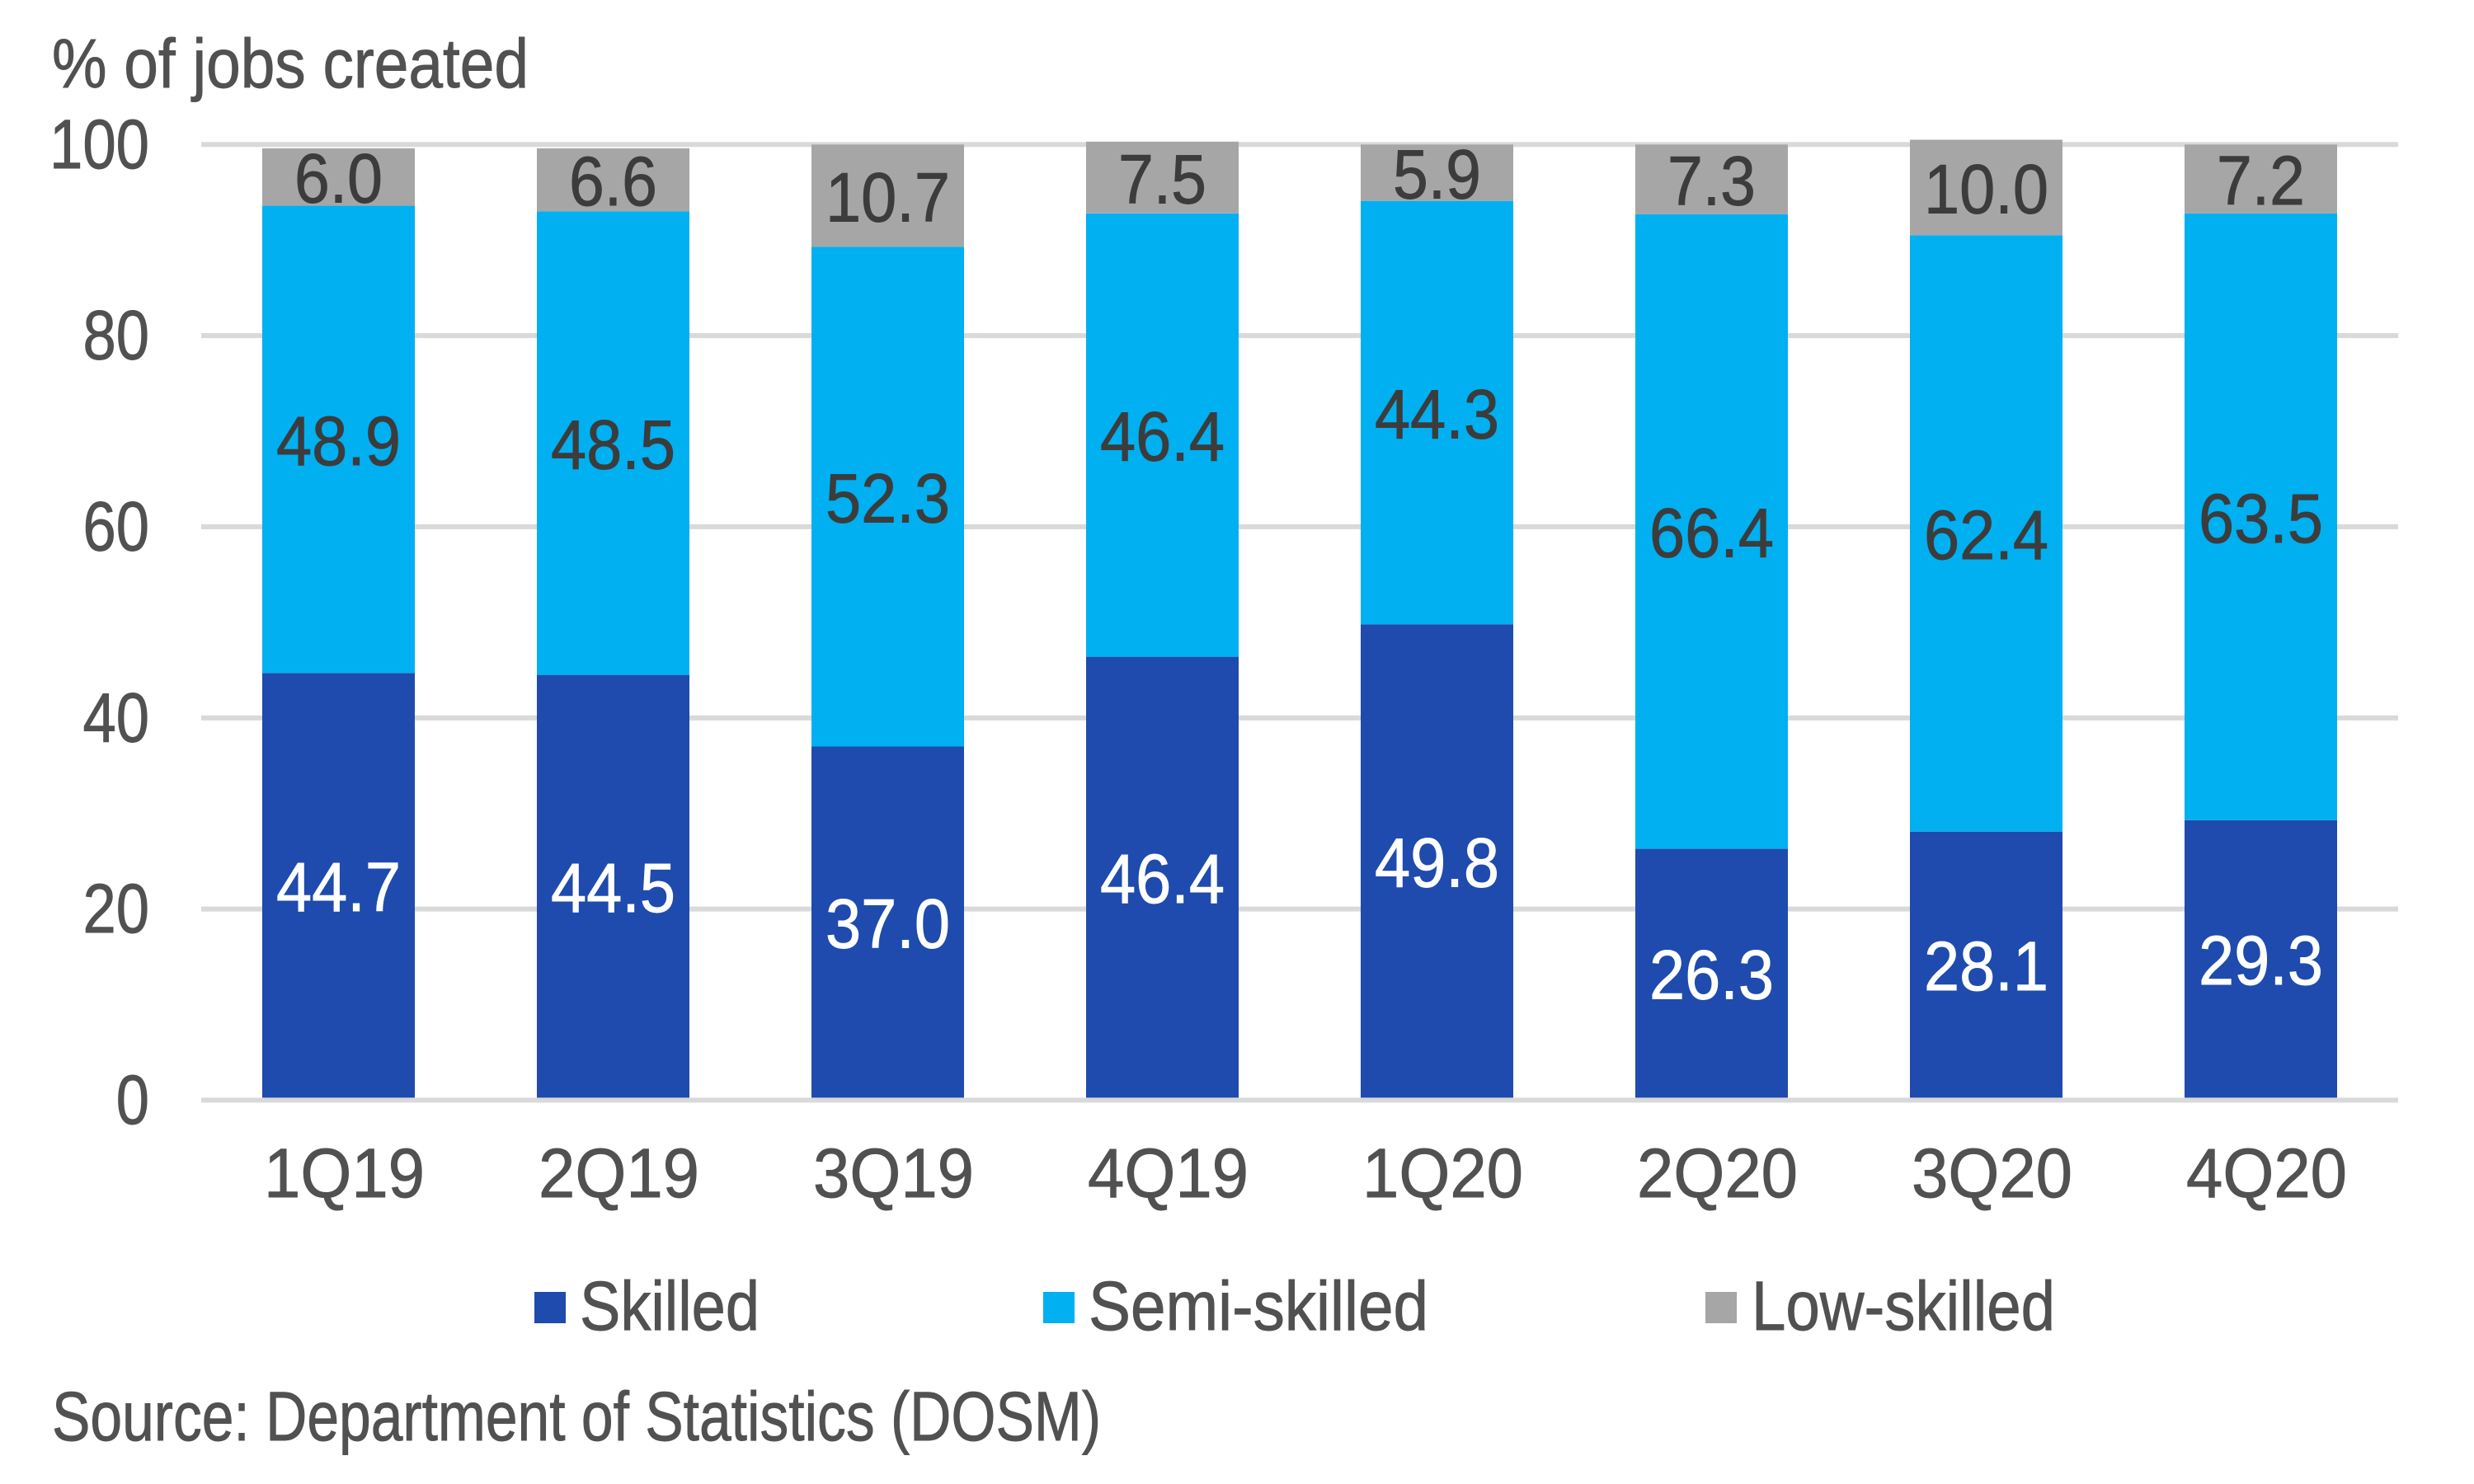 Image resolution: width=2474 pixels, height=1484 pixels. I want to click on svg-text: Skilled, so click(670, 1306).